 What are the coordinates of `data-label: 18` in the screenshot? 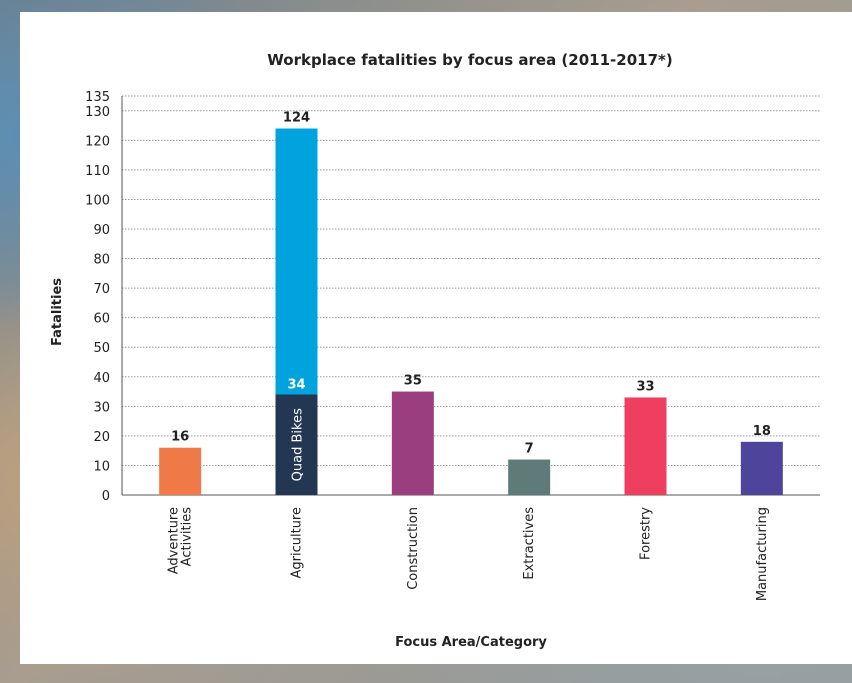 It's located at (762, 431).